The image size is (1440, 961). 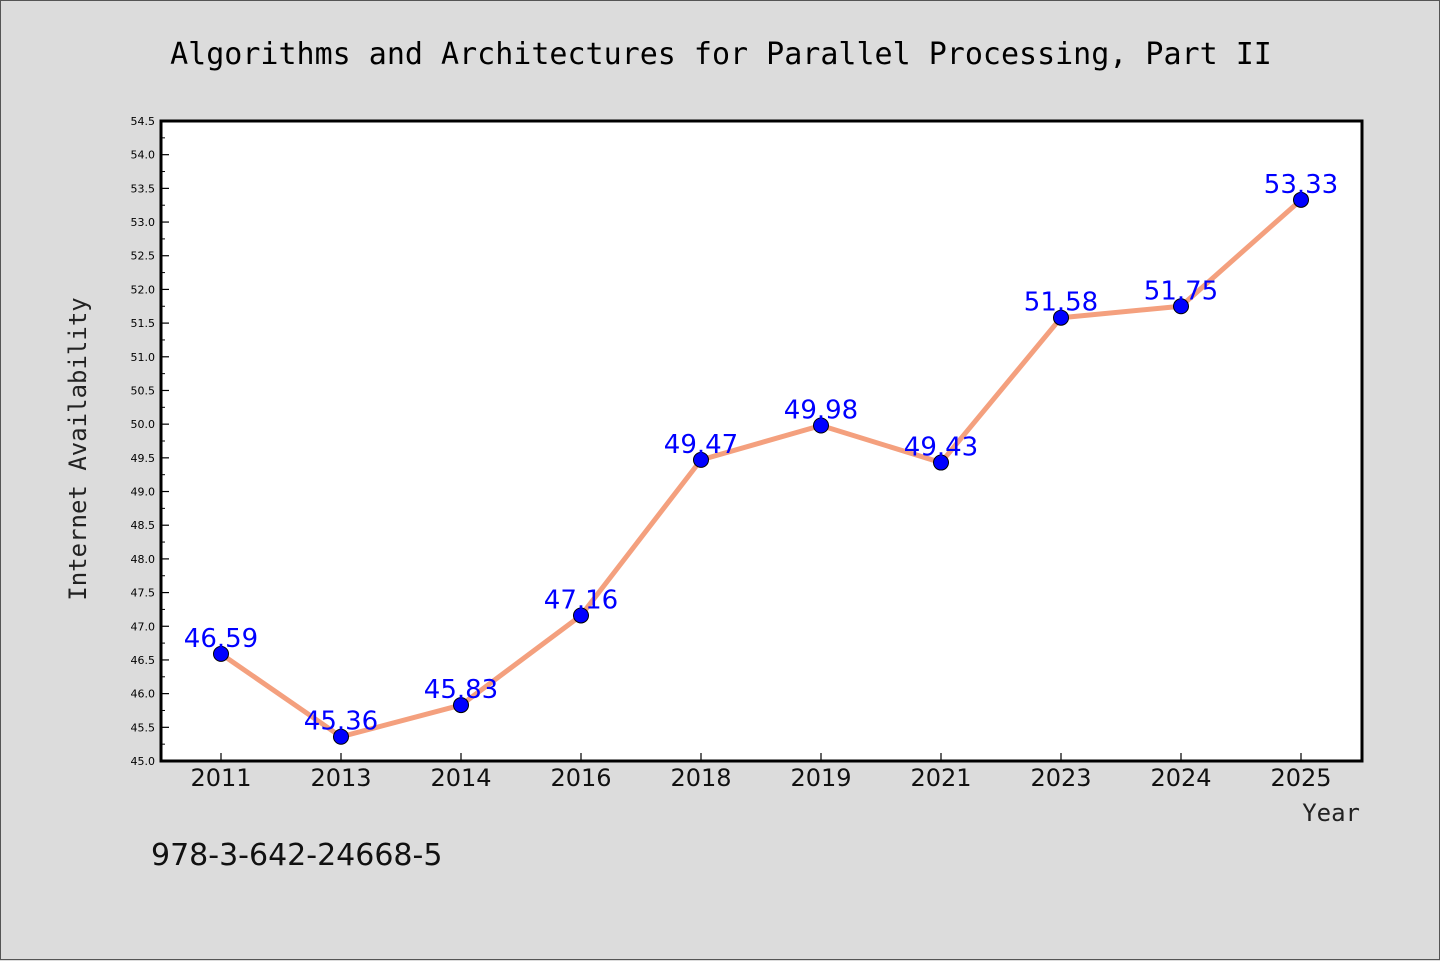 What do you see at coordinates (78, 448) in the screenshot?
I see `y-axis-label: Internet Availability` at bounding box center [78, 448].